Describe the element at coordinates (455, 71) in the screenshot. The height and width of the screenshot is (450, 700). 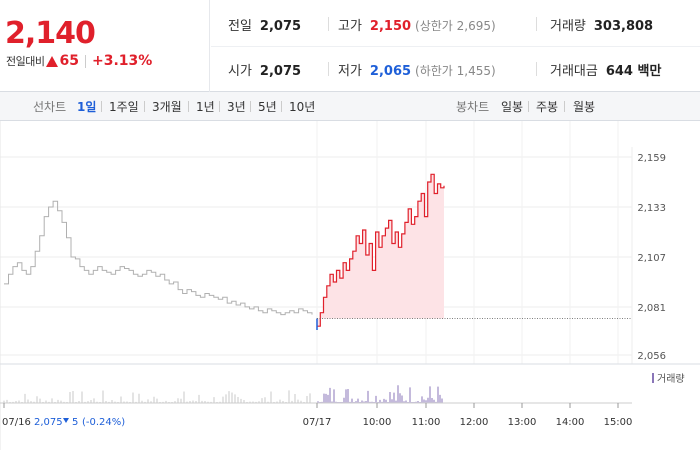
I see `lower-limit: (하한가 1,455)` at that location.